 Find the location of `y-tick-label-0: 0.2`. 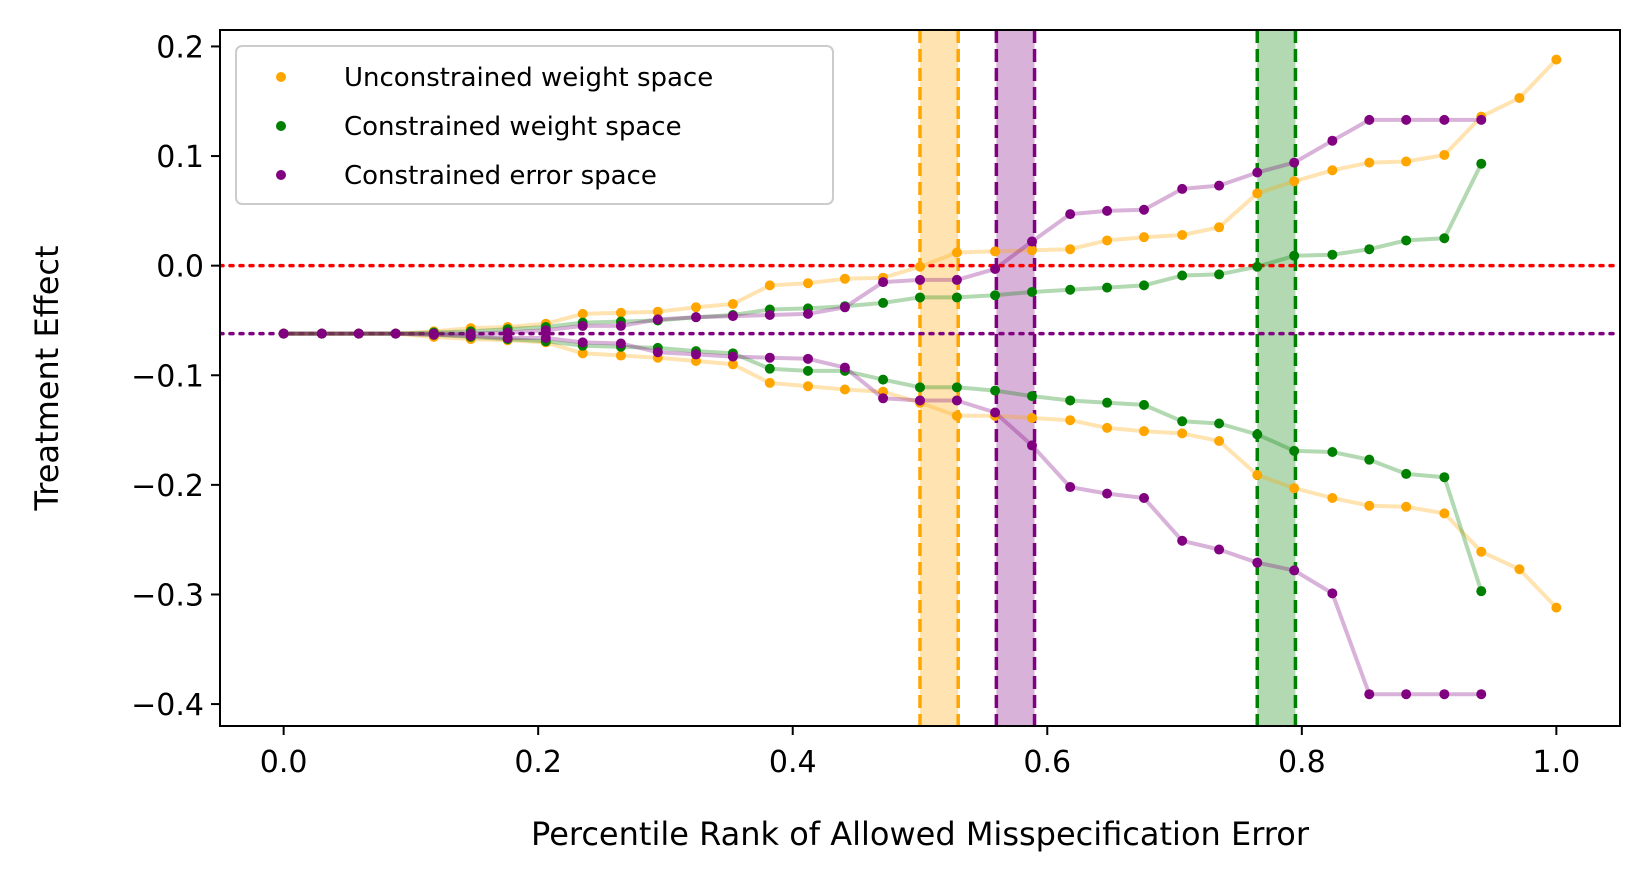

y-tick-label-0: 0.2 is located at coordinates (180, 47).